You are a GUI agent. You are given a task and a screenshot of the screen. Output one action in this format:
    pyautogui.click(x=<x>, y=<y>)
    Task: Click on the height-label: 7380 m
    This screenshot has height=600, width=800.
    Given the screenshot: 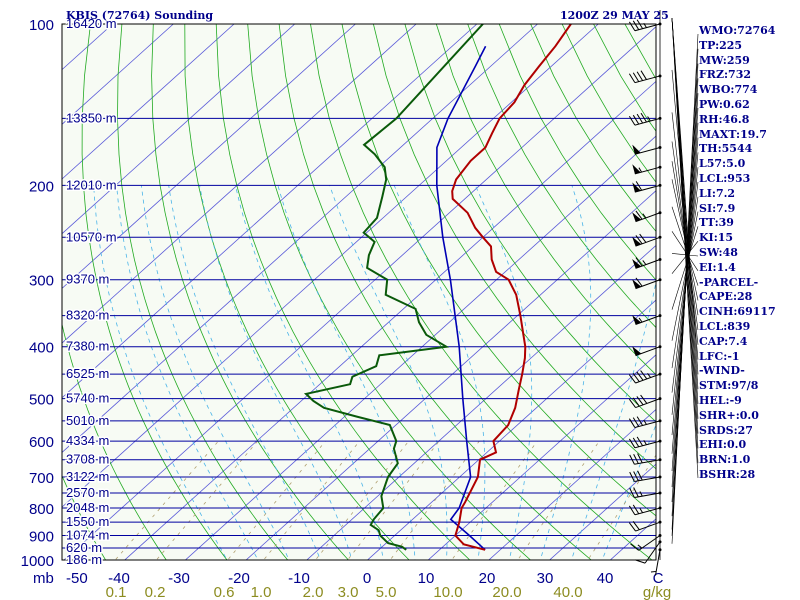 What is the action you would take?
    pyautogui.click(x=87, y=346)
    